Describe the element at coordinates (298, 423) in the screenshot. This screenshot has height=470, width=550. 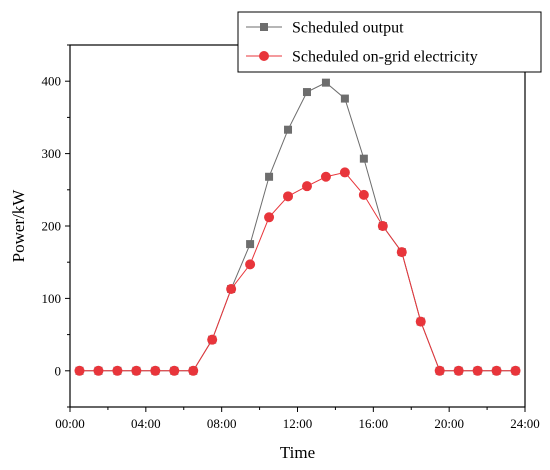
I see `x-tick-label: 12:00` at that location.